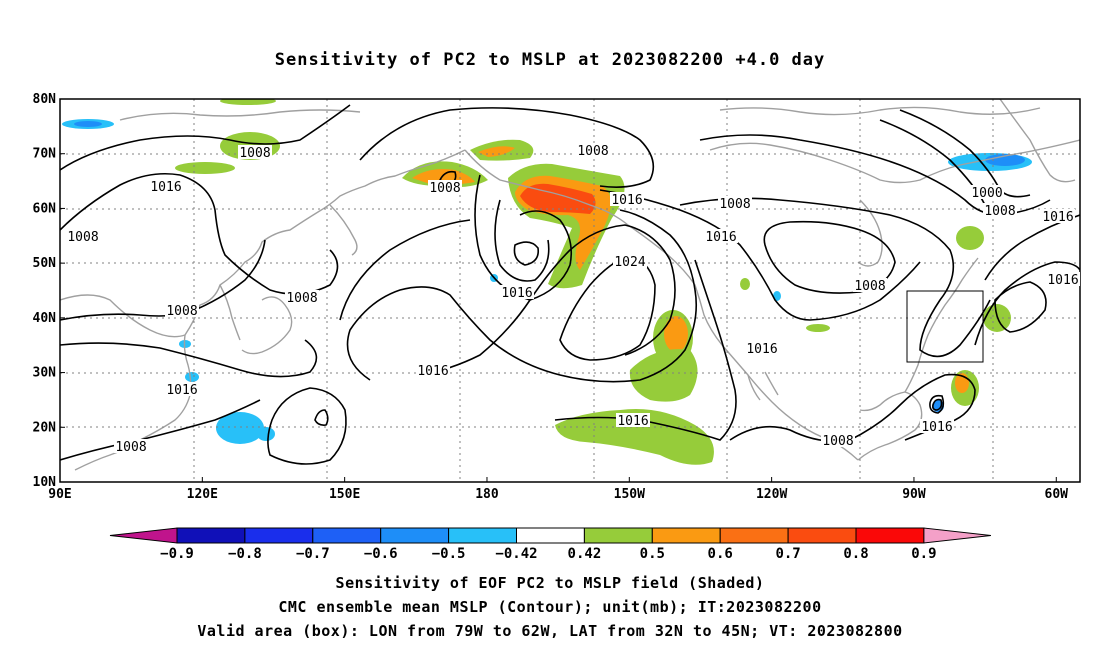  I want to click on contour-label: 1024, so click(629, 262).